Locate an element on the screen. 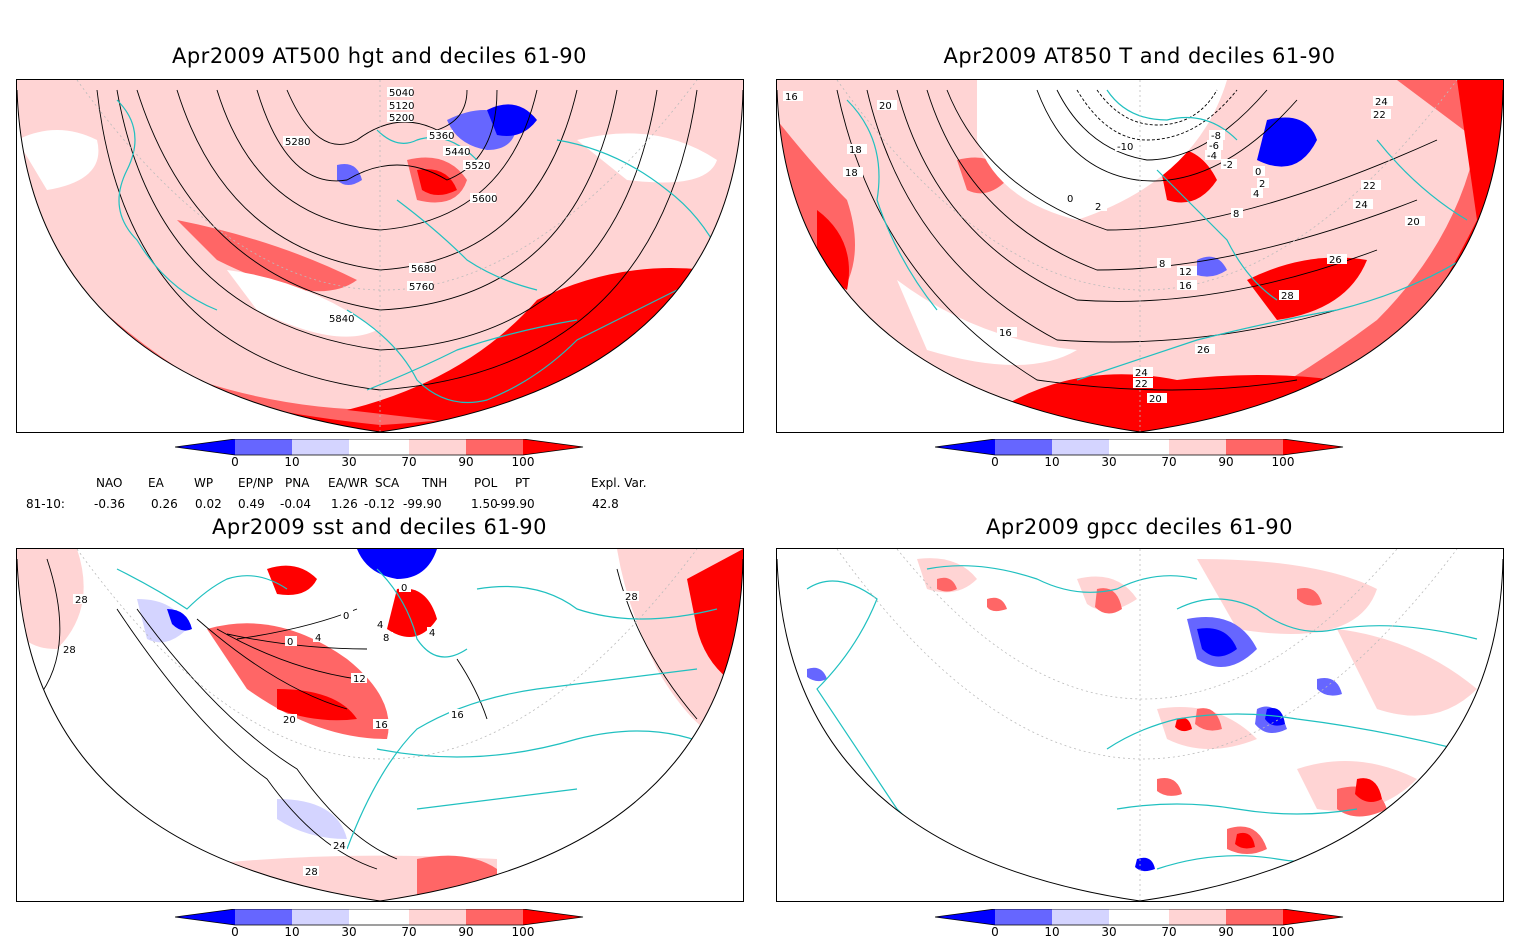 The image size is (1520, 940). index-value-nao: -0.36 is located at coordinates (110, 504).